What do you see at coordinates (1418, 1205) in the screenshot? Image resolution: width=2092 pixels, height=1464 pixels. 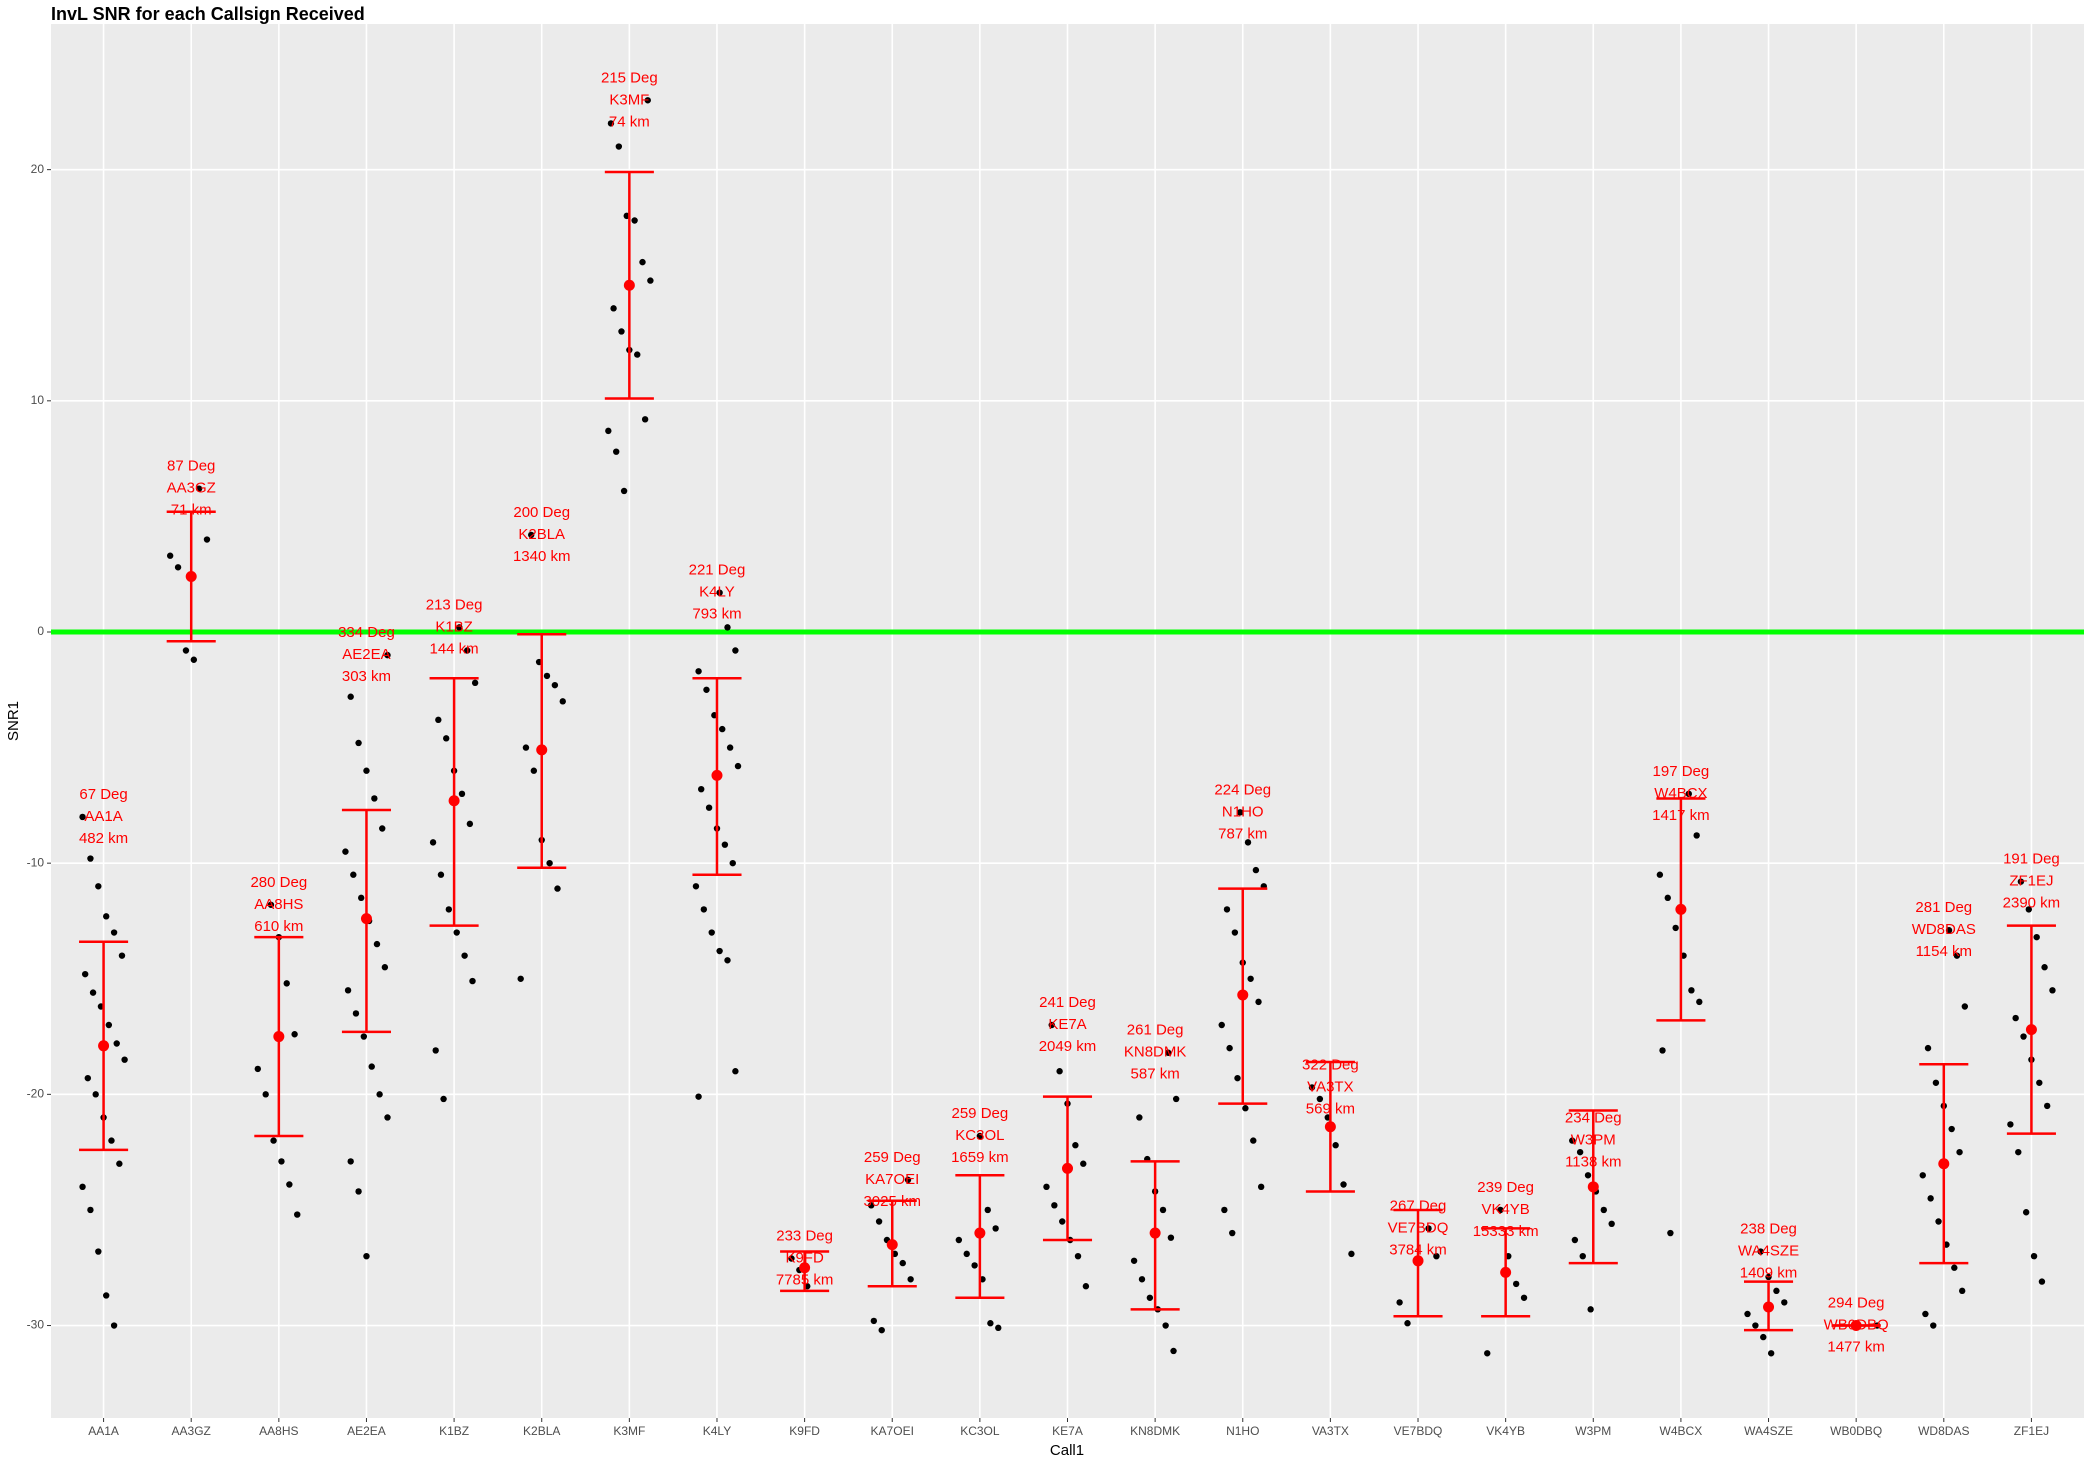 I see `annotation: 267 Deg` at bounding box center [1418, 1205].